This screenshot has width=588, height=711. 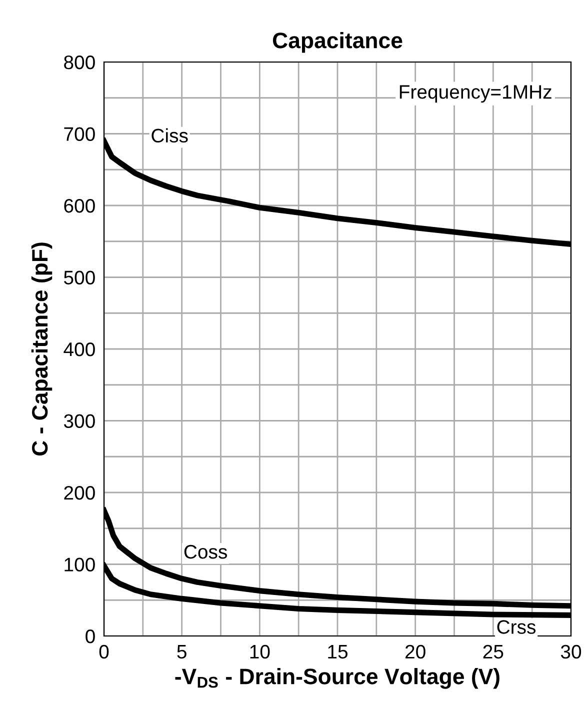 I want to click on y-tick-label: 200, so click(x=79, y=493).